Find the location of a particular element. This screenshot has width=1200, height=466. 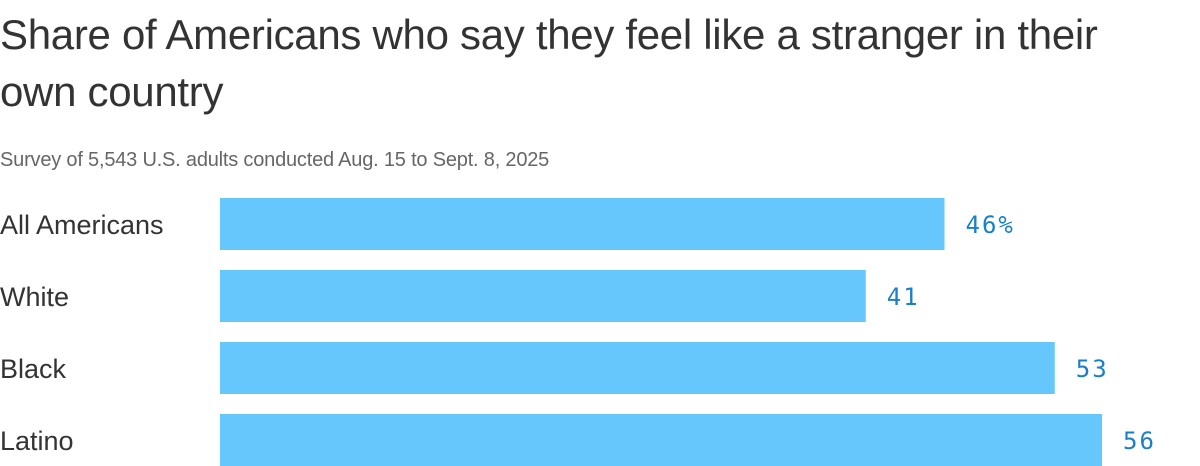

category-label: Black is located at coordinates (33, 369).